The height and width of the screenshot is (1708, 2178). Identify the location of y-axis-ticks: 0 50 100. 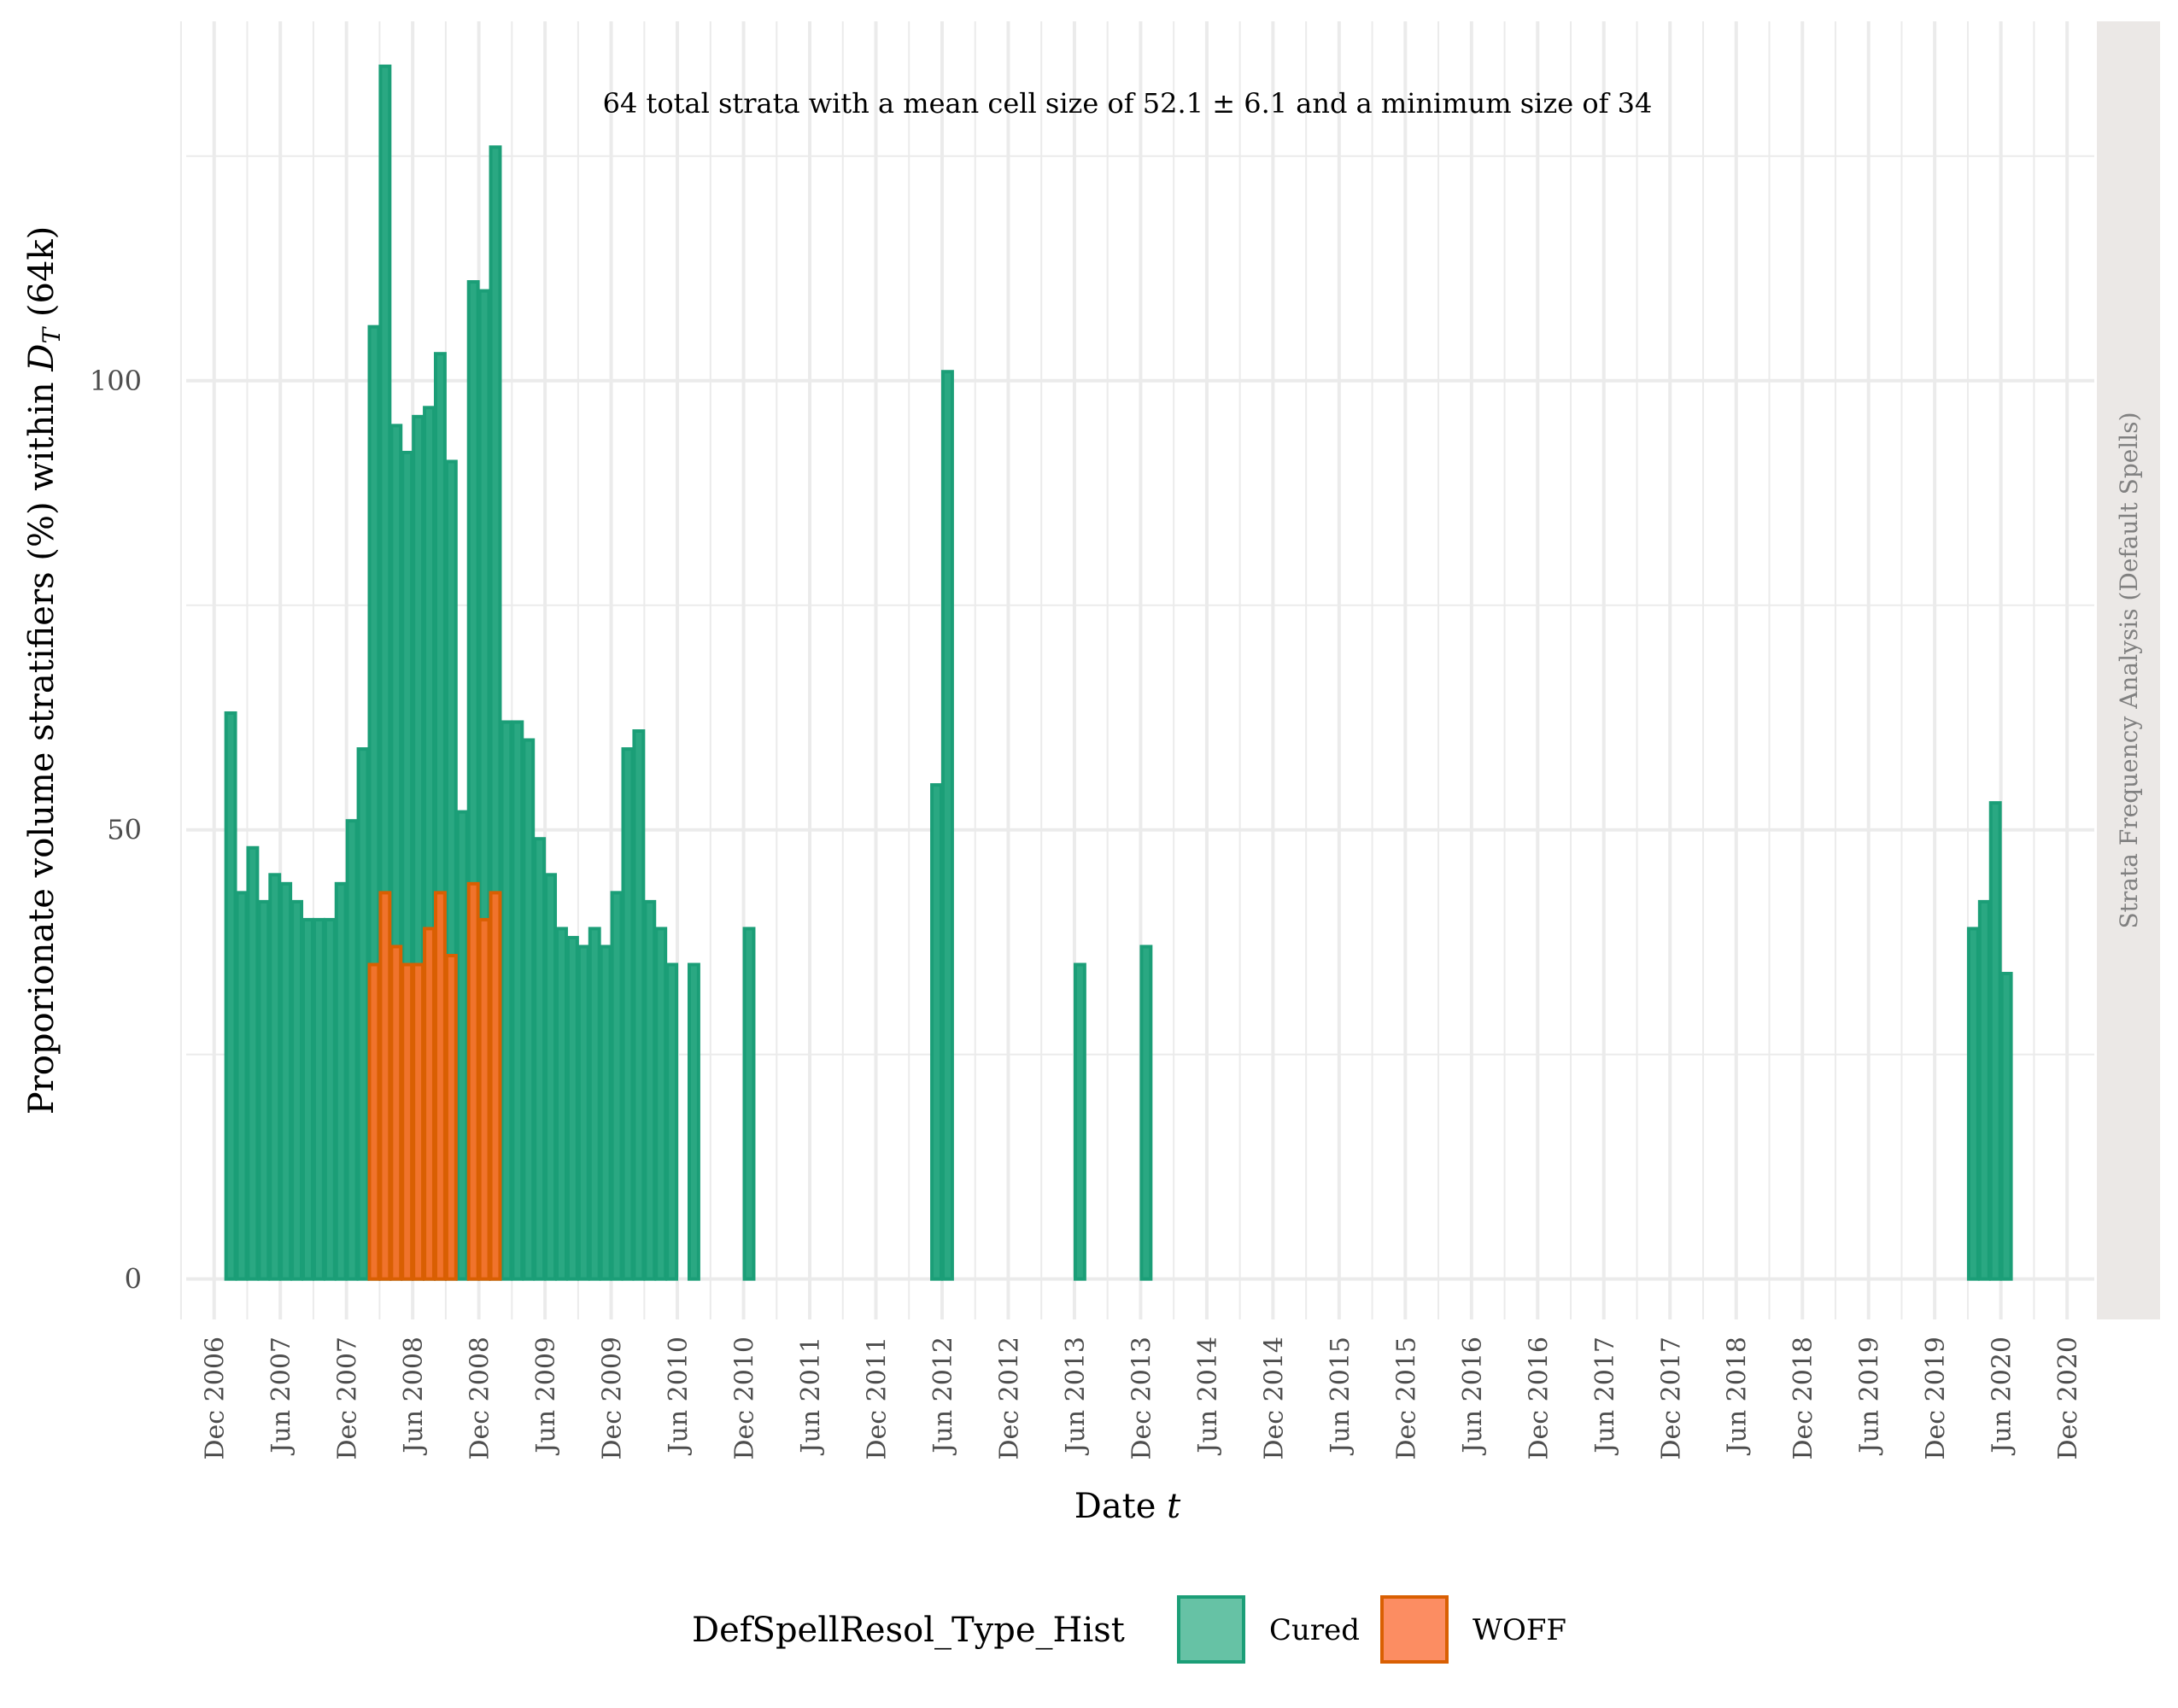
(116, 830).